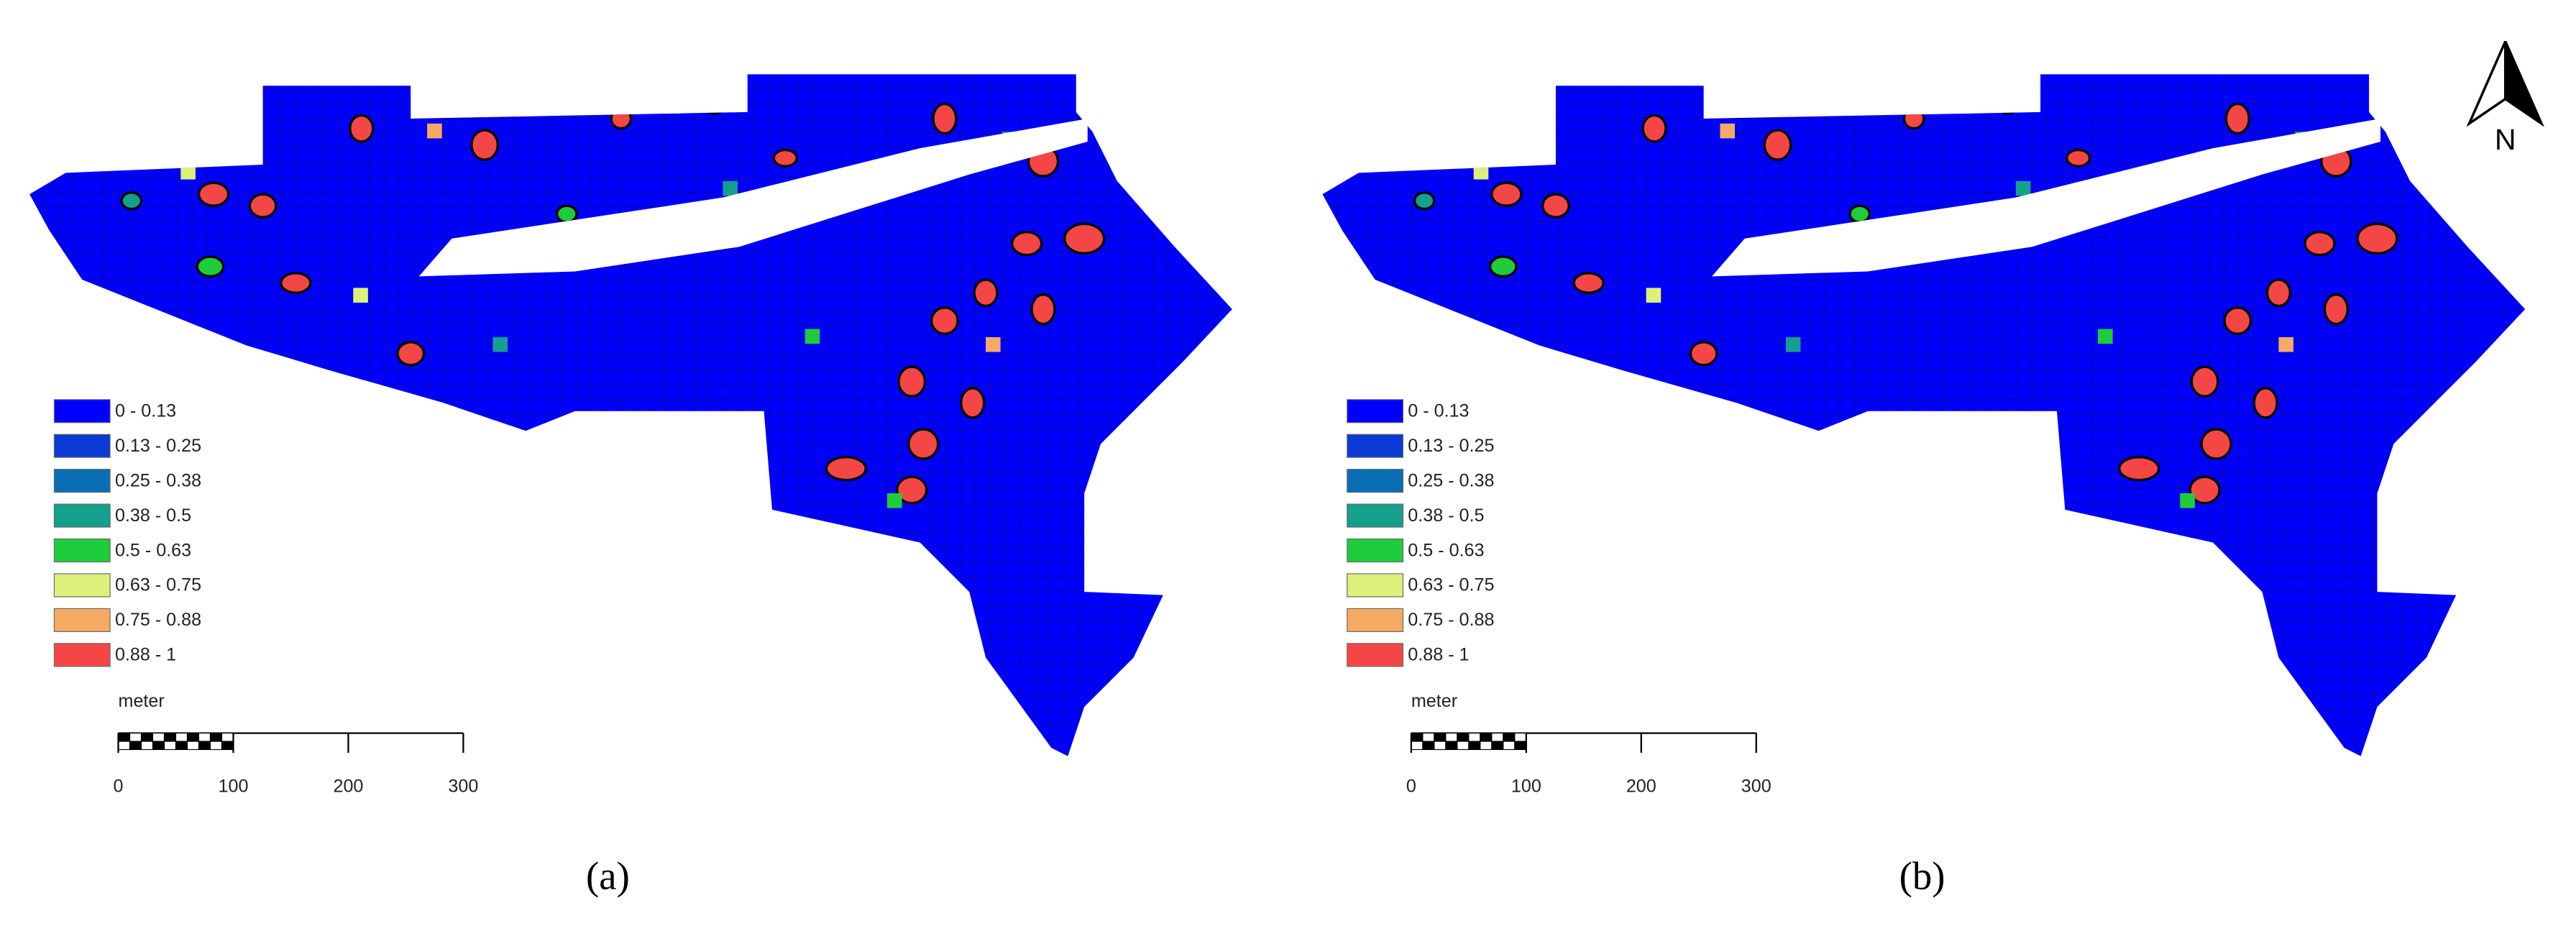  Describe the element at coordinates (608, 876) in the screenshot. I see `panel-caption: (a)` at that location.